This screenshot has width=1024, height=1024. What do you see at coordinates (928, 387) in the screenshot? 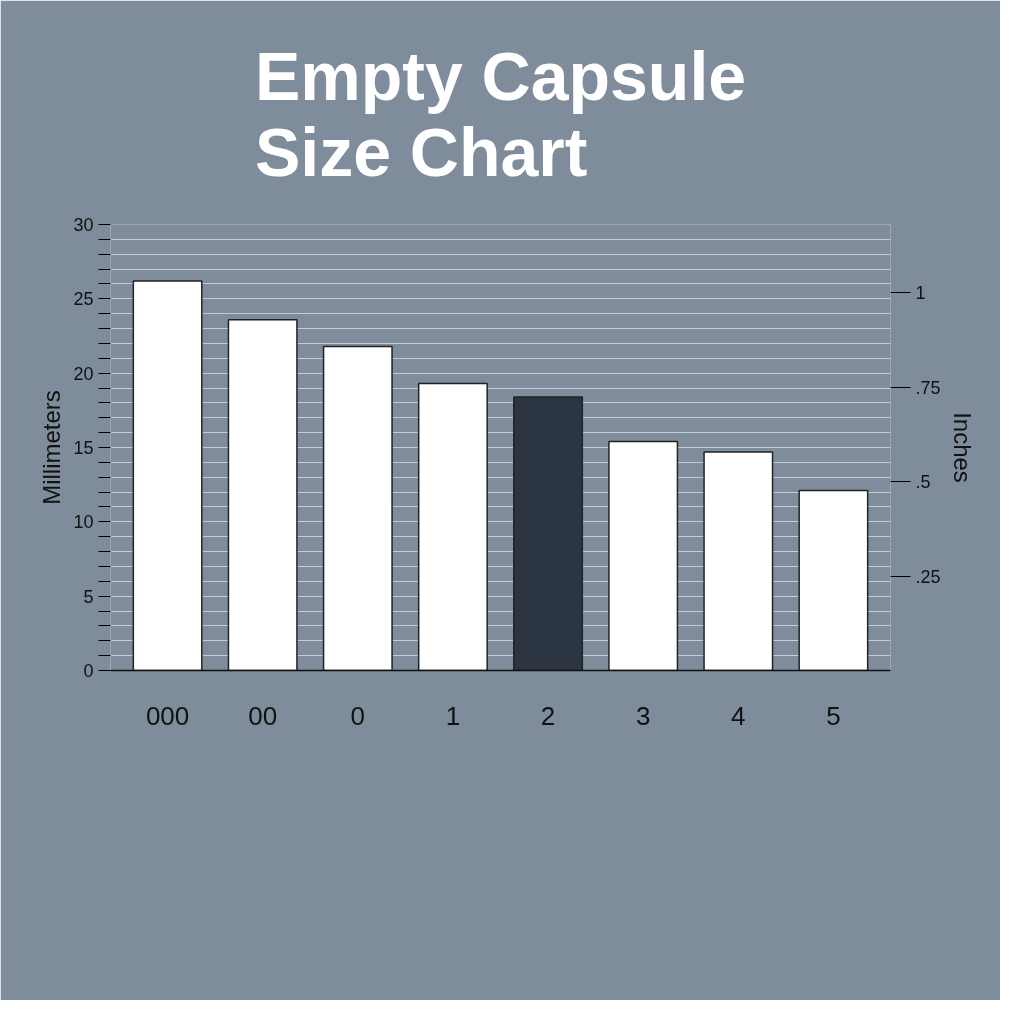
I see `y2-tick-label: .75` at bounding box center [928, 387].